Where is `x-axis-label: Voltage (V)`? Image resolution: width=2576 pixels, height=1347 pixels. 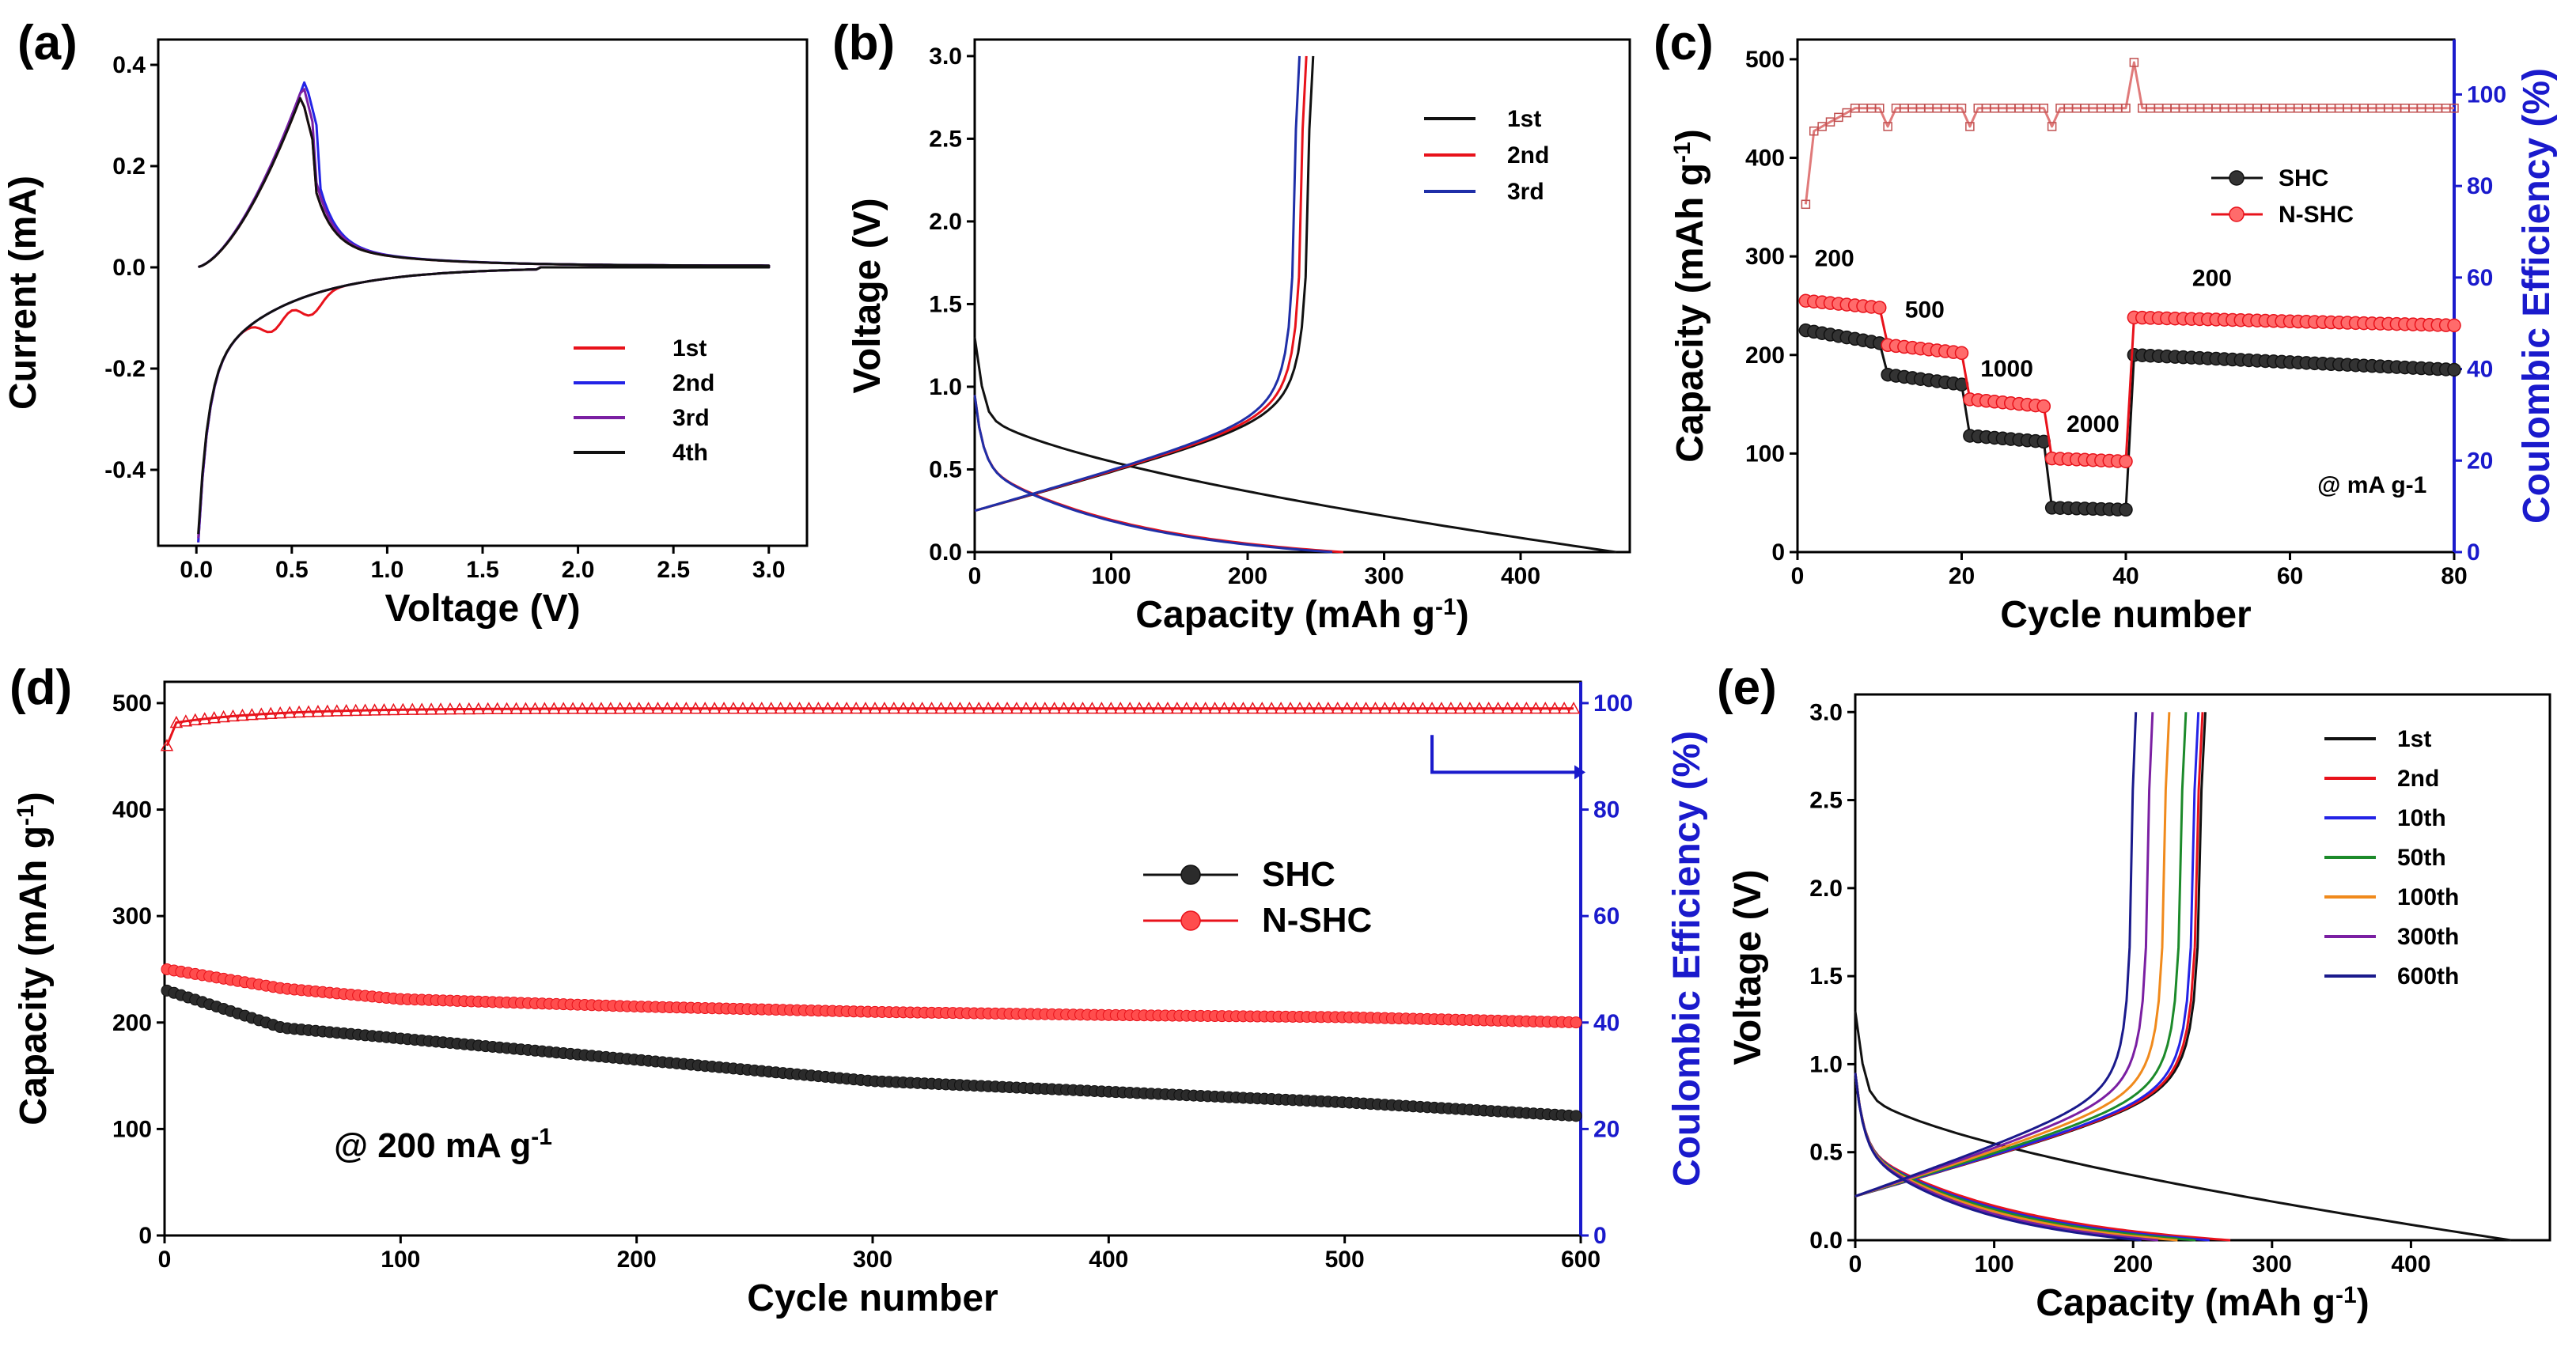 x-axis-label: Voltage (V) is located at coordinates (482, 609).